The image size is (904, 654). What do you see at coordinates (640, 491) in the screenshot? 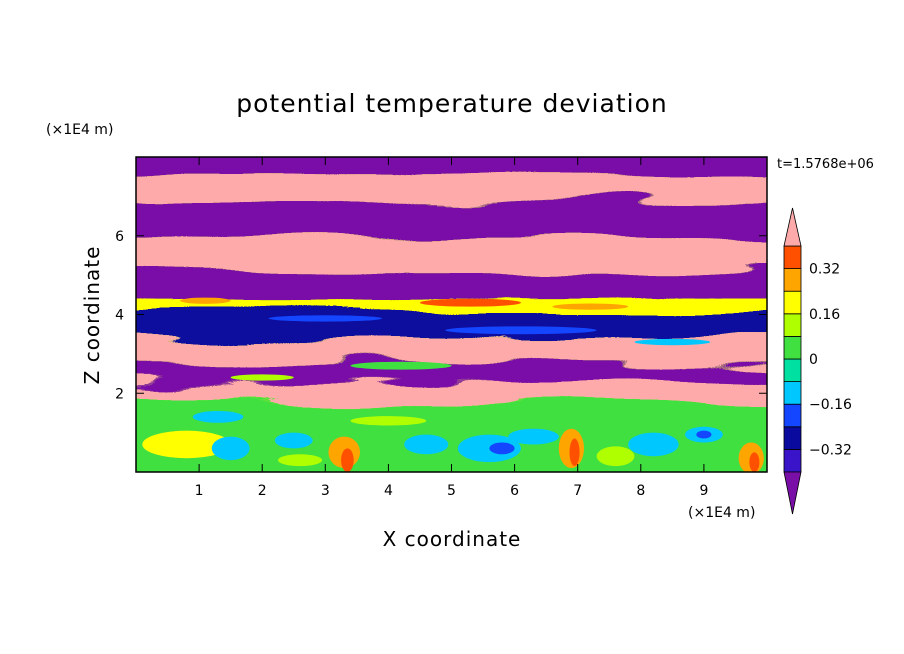
I see `x-tick-label-8: 8` at bounding box center [640, 491].